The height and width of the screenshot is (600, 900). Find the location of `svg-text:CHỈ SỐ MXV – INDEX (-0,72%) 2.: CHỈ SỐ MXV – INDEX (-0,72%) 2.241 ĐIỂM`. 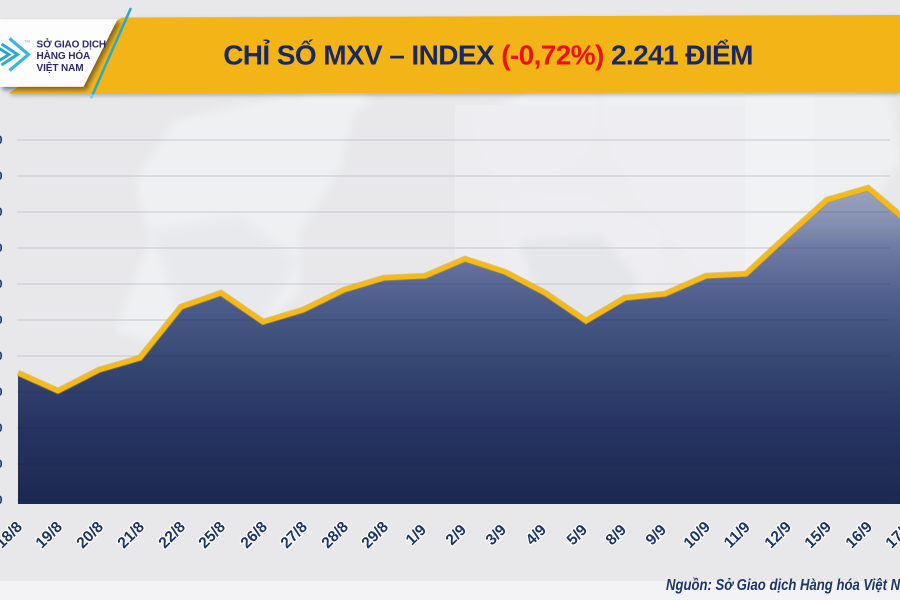

svg-text:CHỈ SỐ MXV – INDEX (-0,72%) 2.: CHỈ SỐ MXV – INDEX (-0,72%) 2.241 ĐIỂM is located at coordinates (488, 55).